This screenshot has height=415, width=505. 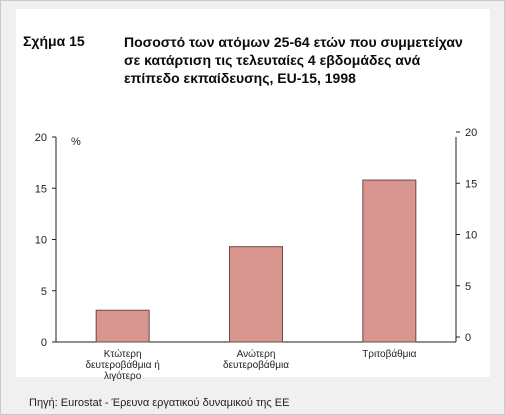 What do you see at coordinates (41, 189) in the screenshot?
I see `left-tick-label: 15` at bounding box center [41, 189].